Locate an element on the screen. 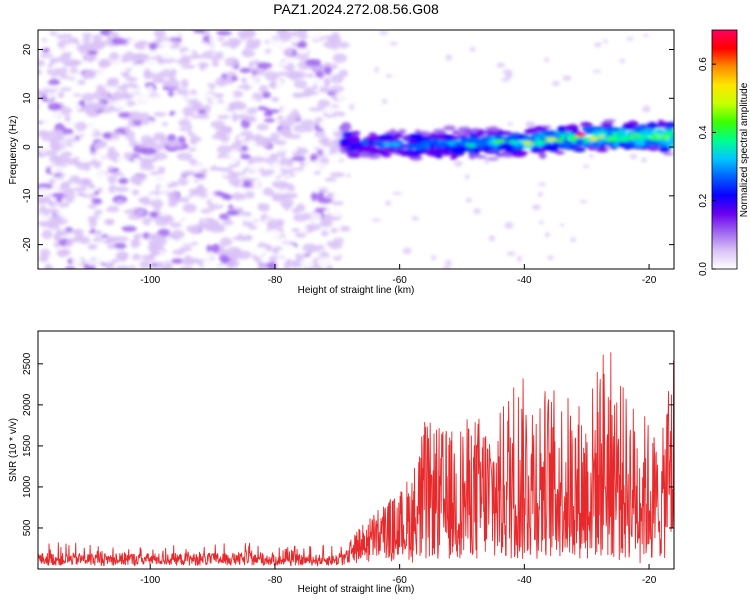  snr-y-axis-label: SNR (10 * v/v) is located at coordinates (13, 450).